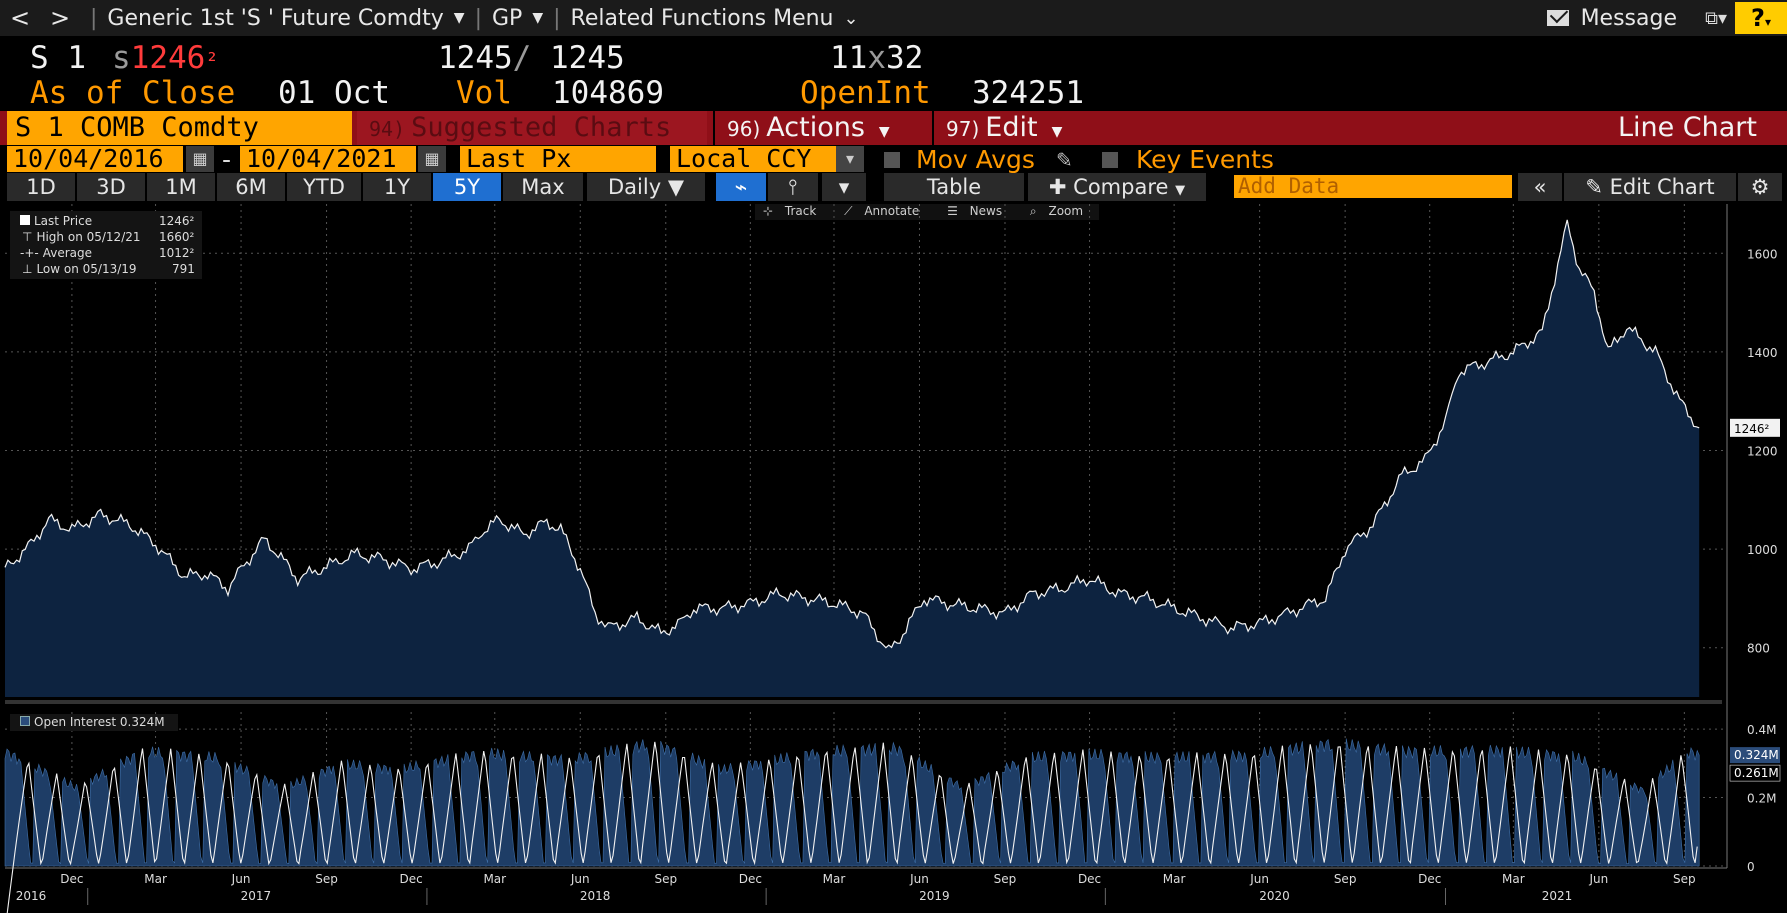 This screenshot has height=913, width=1787. What do you see at coordinates (541, 127) in the screenshot?
I see `suggested-label: Suggested Charts` at bounding box center [541, 127].